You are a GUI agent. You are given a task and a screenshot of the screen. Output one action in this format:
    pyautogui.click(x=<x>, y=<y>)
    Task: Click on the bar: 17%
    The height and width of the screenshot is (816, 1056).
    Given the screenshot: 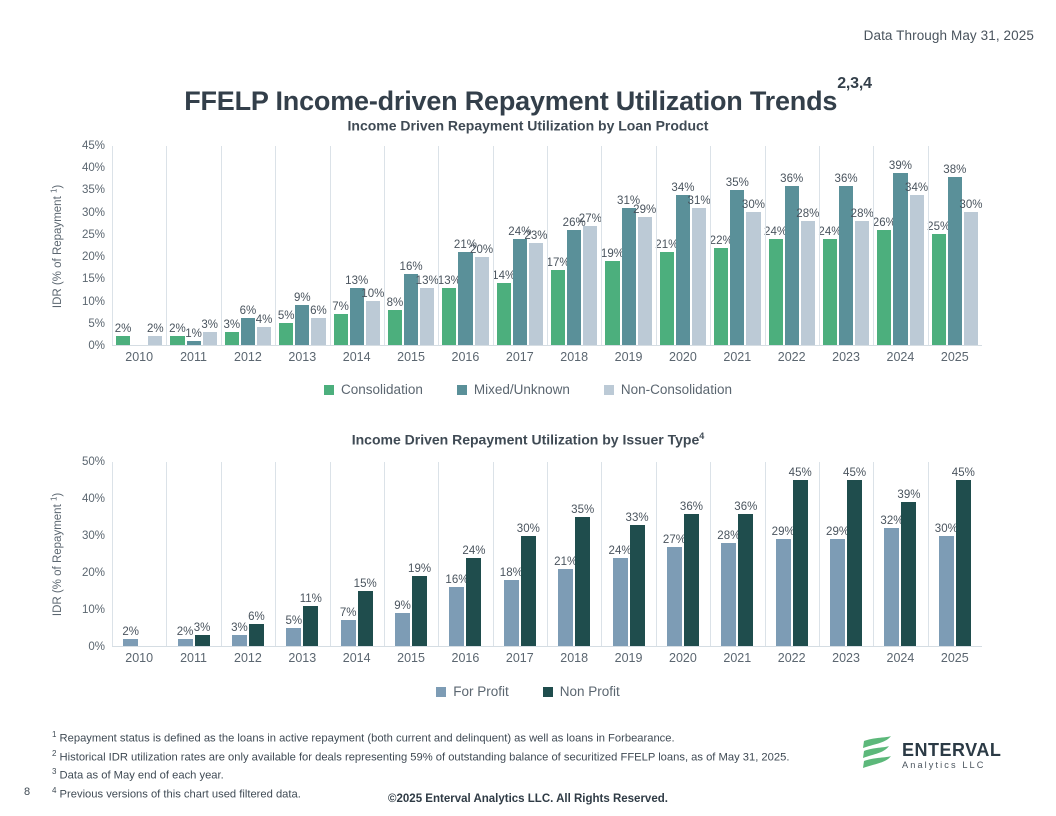 What is the action you would take?
    pyautogui.click(x=558, y=301)
    